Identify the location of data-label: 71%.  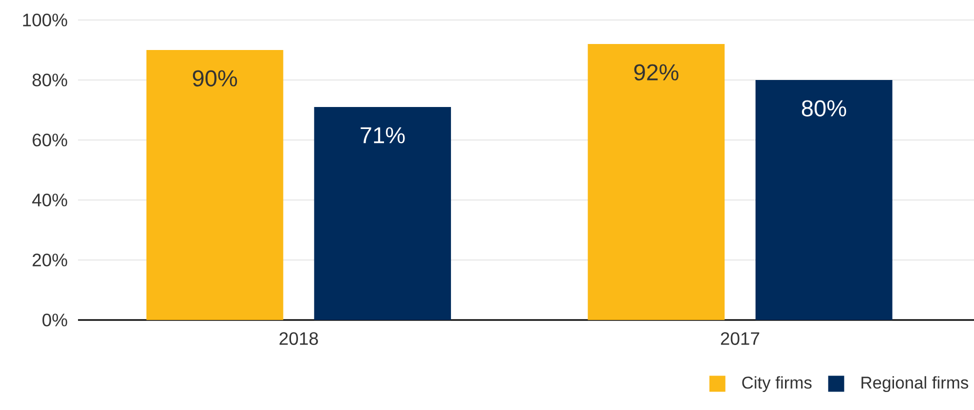
(382, 135).